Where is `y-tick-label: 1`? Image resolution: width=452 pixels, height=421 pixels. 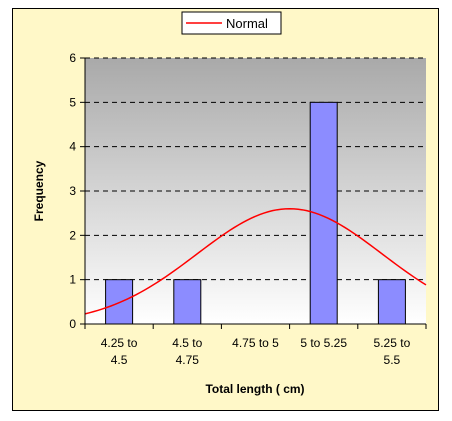 y-tick-label: 1 is located at coordinates (72, 280).